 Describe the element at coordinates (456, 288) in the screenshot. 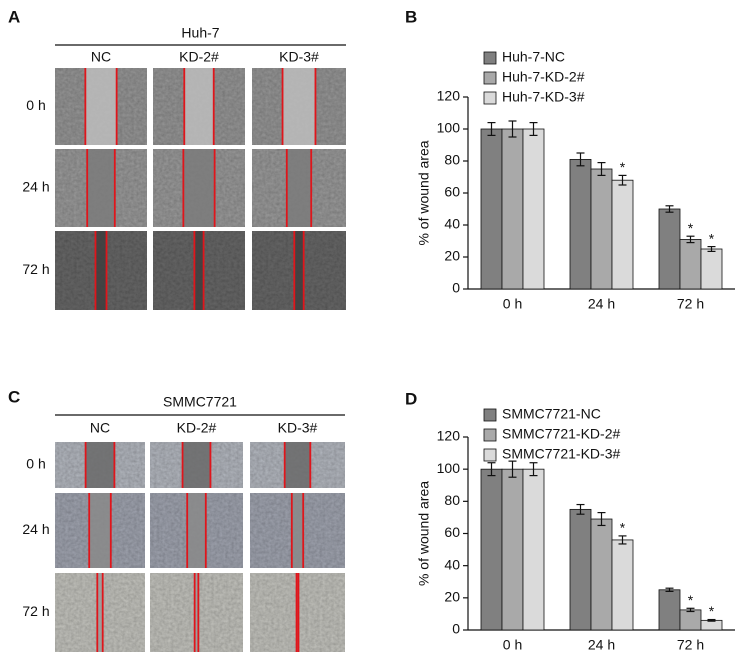

I see `y-tick-label: 0` at that location.